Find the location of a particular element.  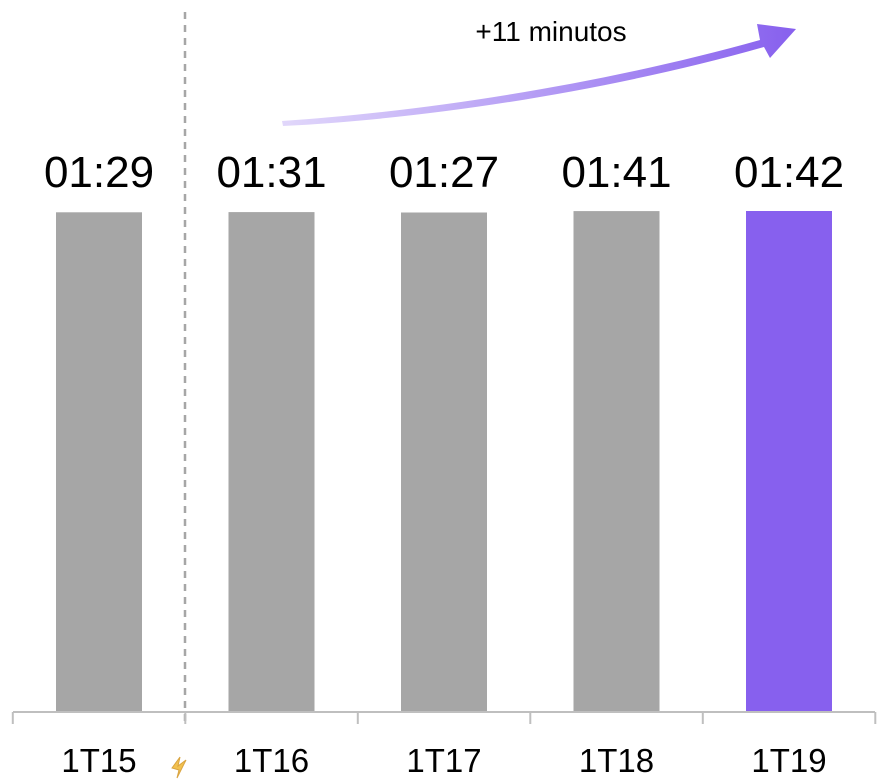

bar-1T17 is located at coordinates (444, 462).